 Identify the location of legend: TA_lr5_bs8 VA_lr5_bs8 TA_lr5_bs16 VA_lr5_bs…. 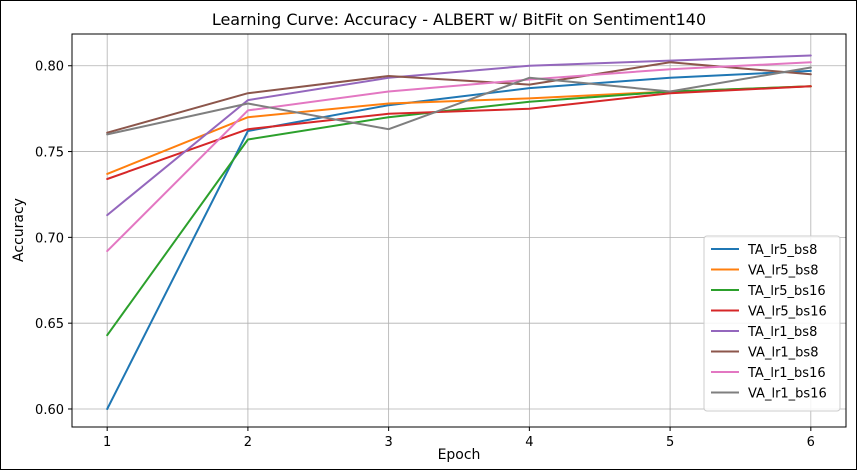
(772, 323).